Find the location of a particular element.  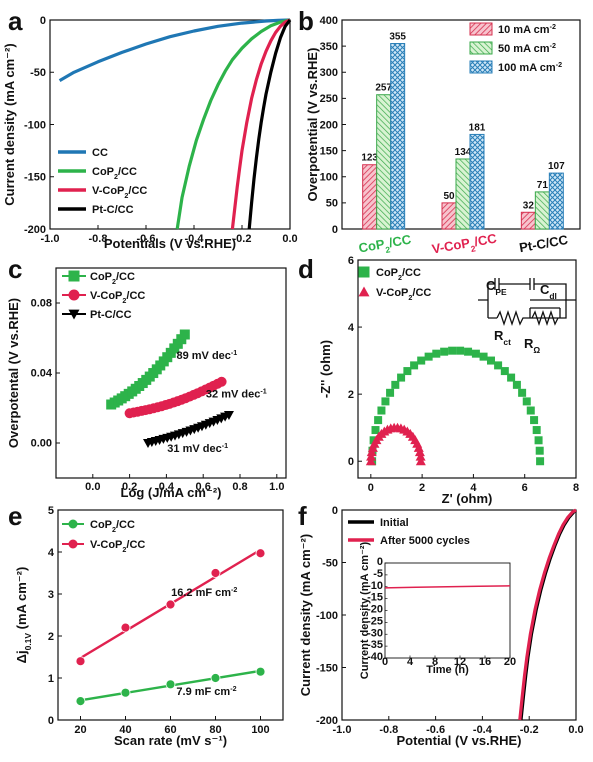

inset-x-axis-label: Time (h) is located at coordinates (447, 670).